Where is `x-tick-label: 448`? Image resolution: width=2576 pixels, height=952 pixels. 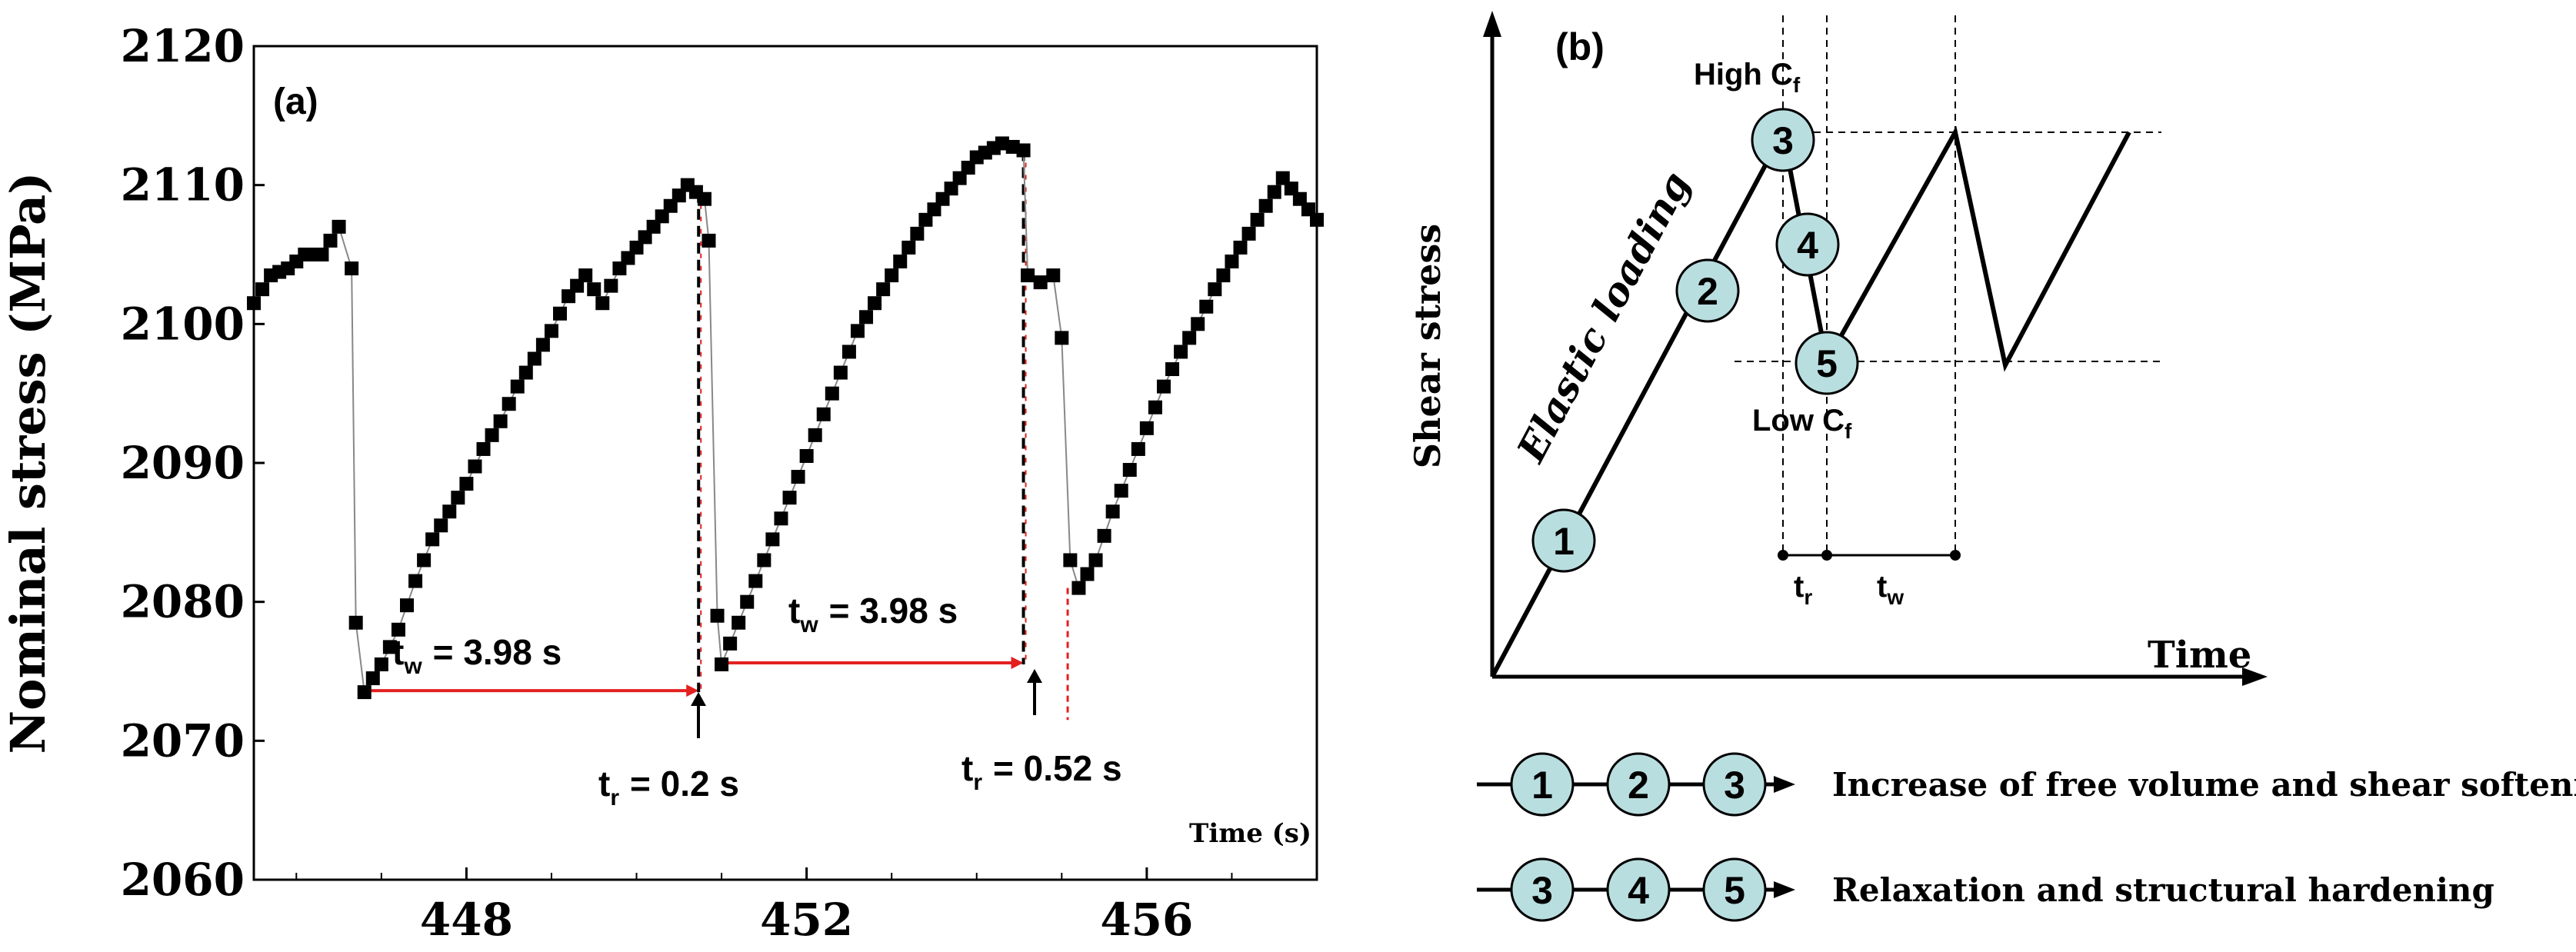
x-tick-label: 448 is located at coordinates (466, 920).